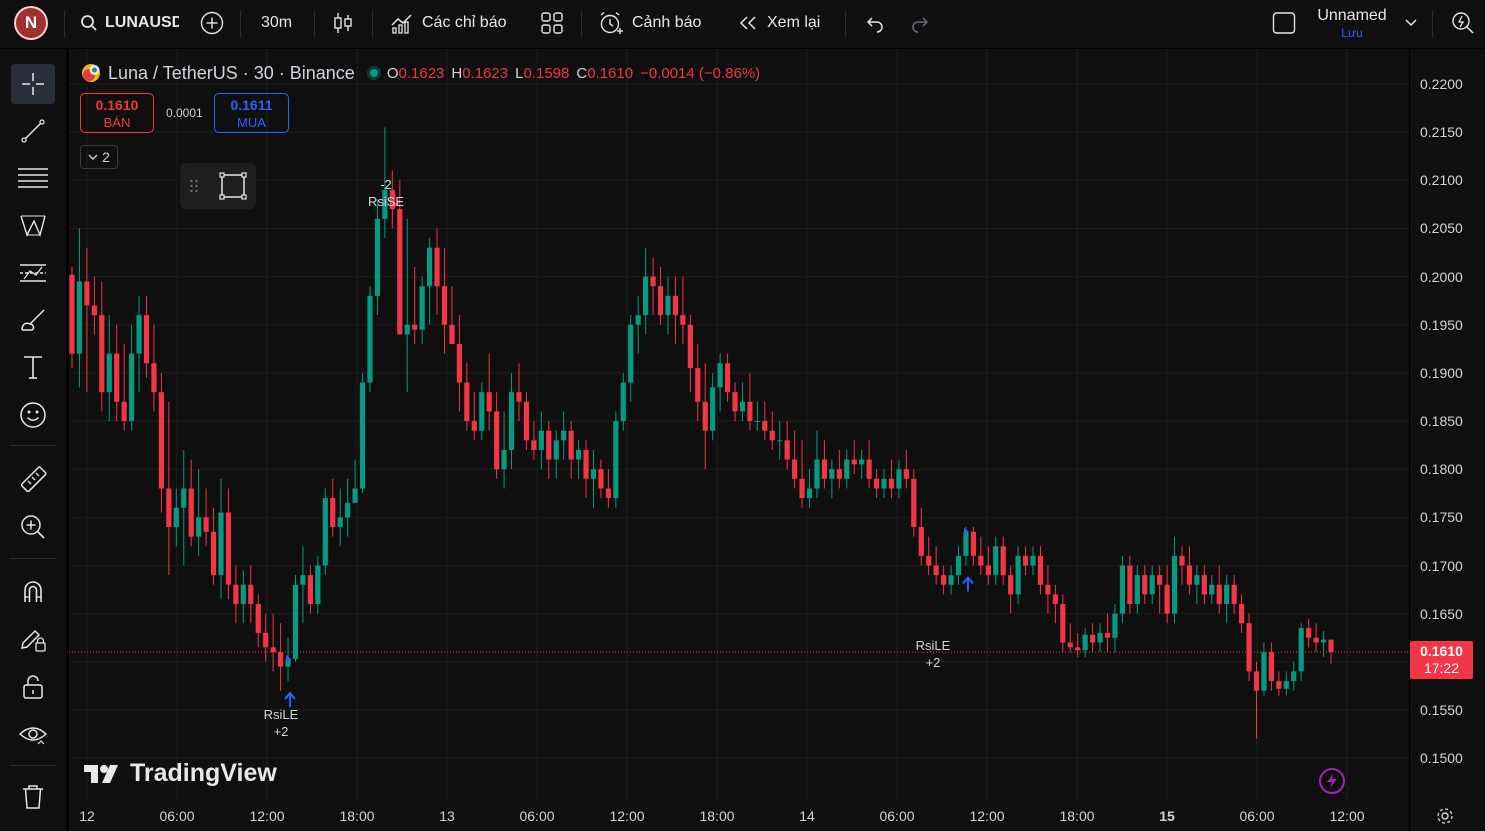 The image size is (1485, 831). Describe the element at coordinates (1445, 816) in the screenshot. I see `settings-gear-icon` at that location.